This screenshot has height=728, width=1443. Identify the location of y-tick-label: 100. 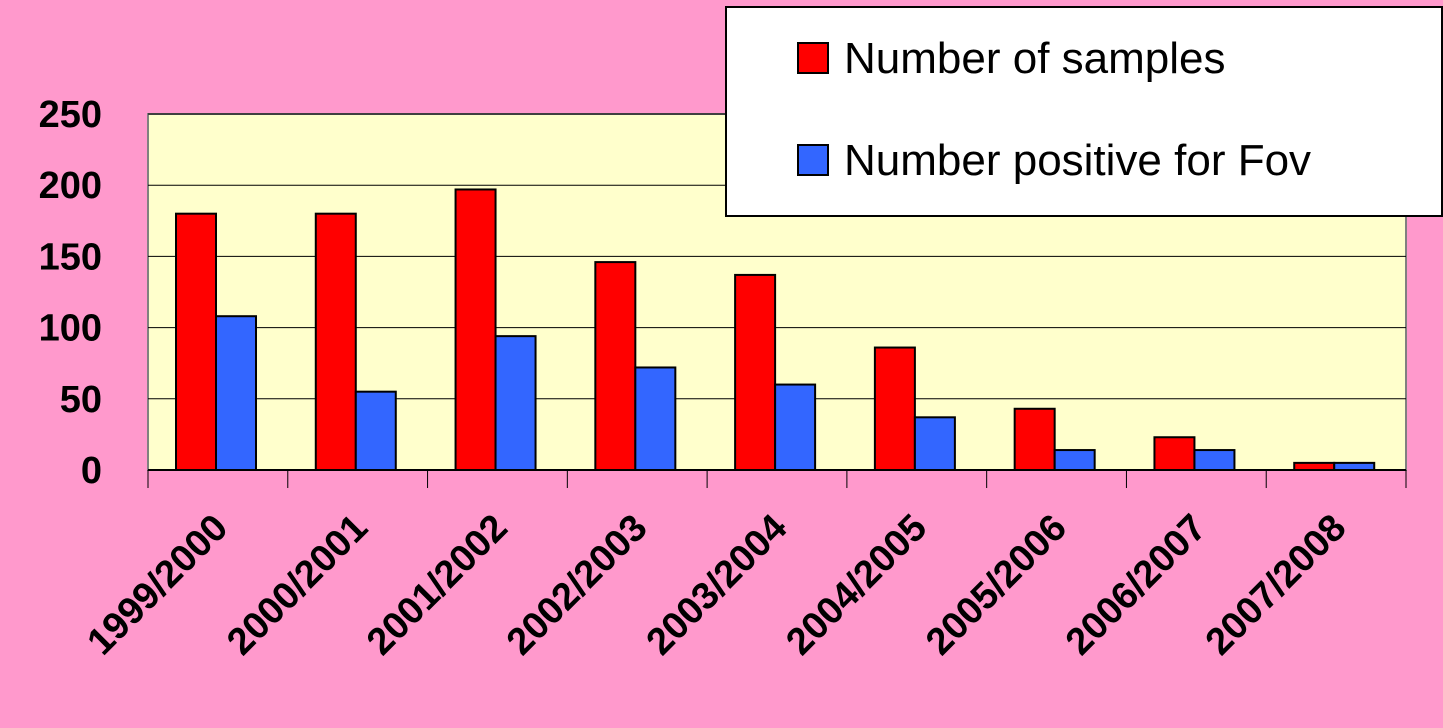
(70, 329).